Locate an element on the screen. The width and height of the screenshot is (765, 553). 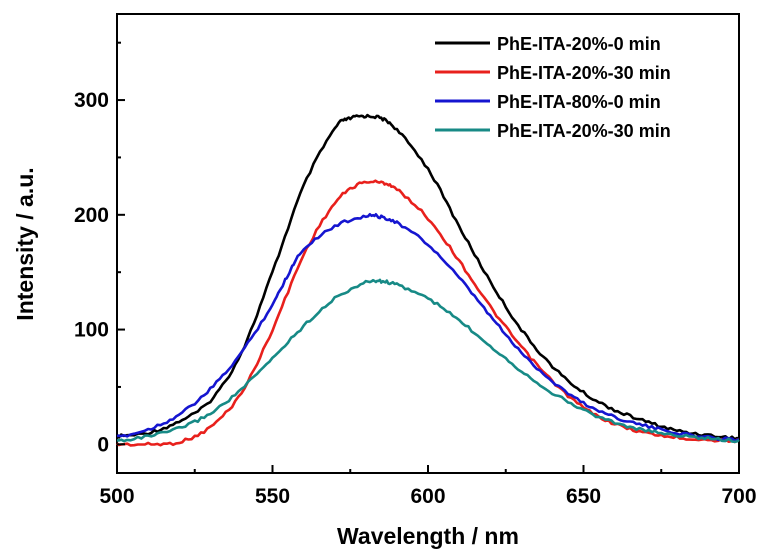
legend-label: PhE-ITA-80%-0 min is located at coordinates (579, 102).